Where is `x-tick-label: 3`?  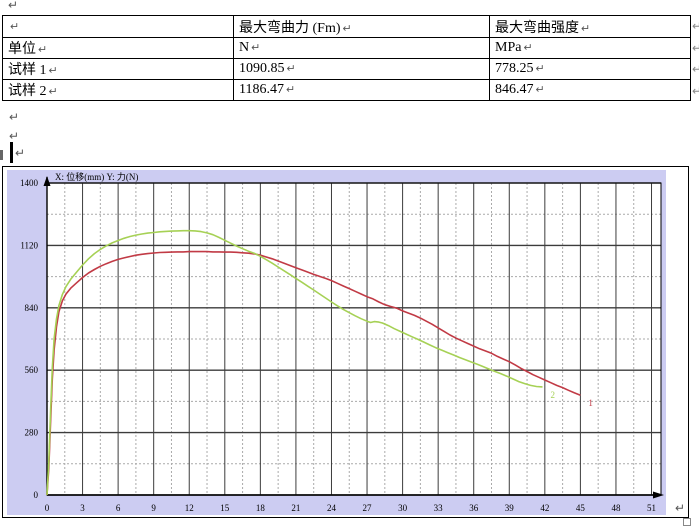
x-tick-label: 3 is located at coordinates (82, 508).